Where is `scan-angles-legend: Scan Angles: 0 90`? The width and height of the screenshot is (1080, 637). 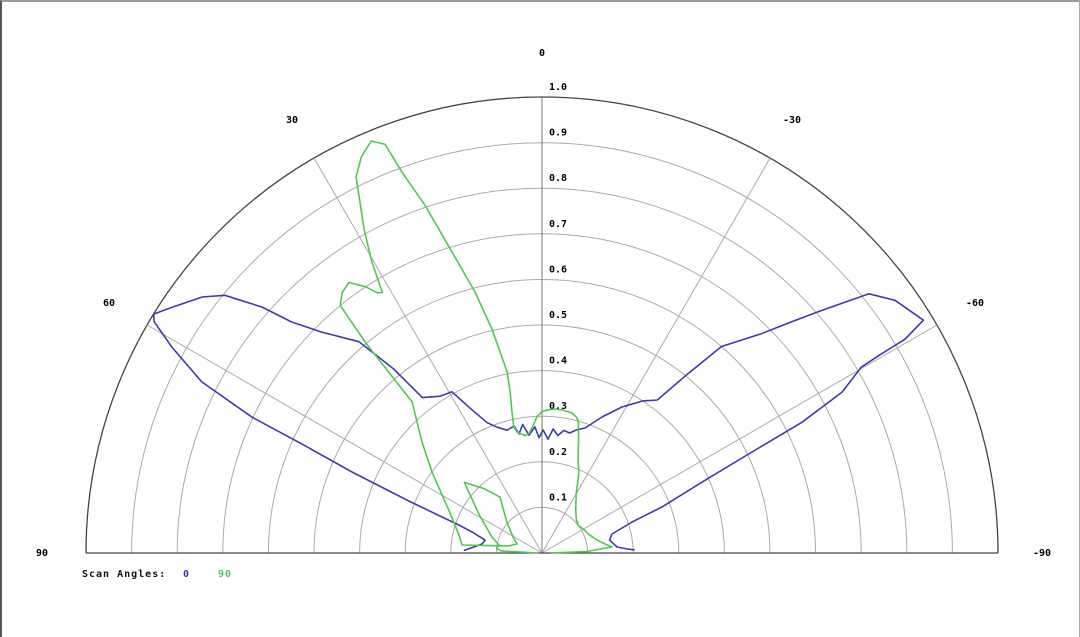 scan-angles-legend: Scan Angles: 0 90 is located at coordinates (540, 575).